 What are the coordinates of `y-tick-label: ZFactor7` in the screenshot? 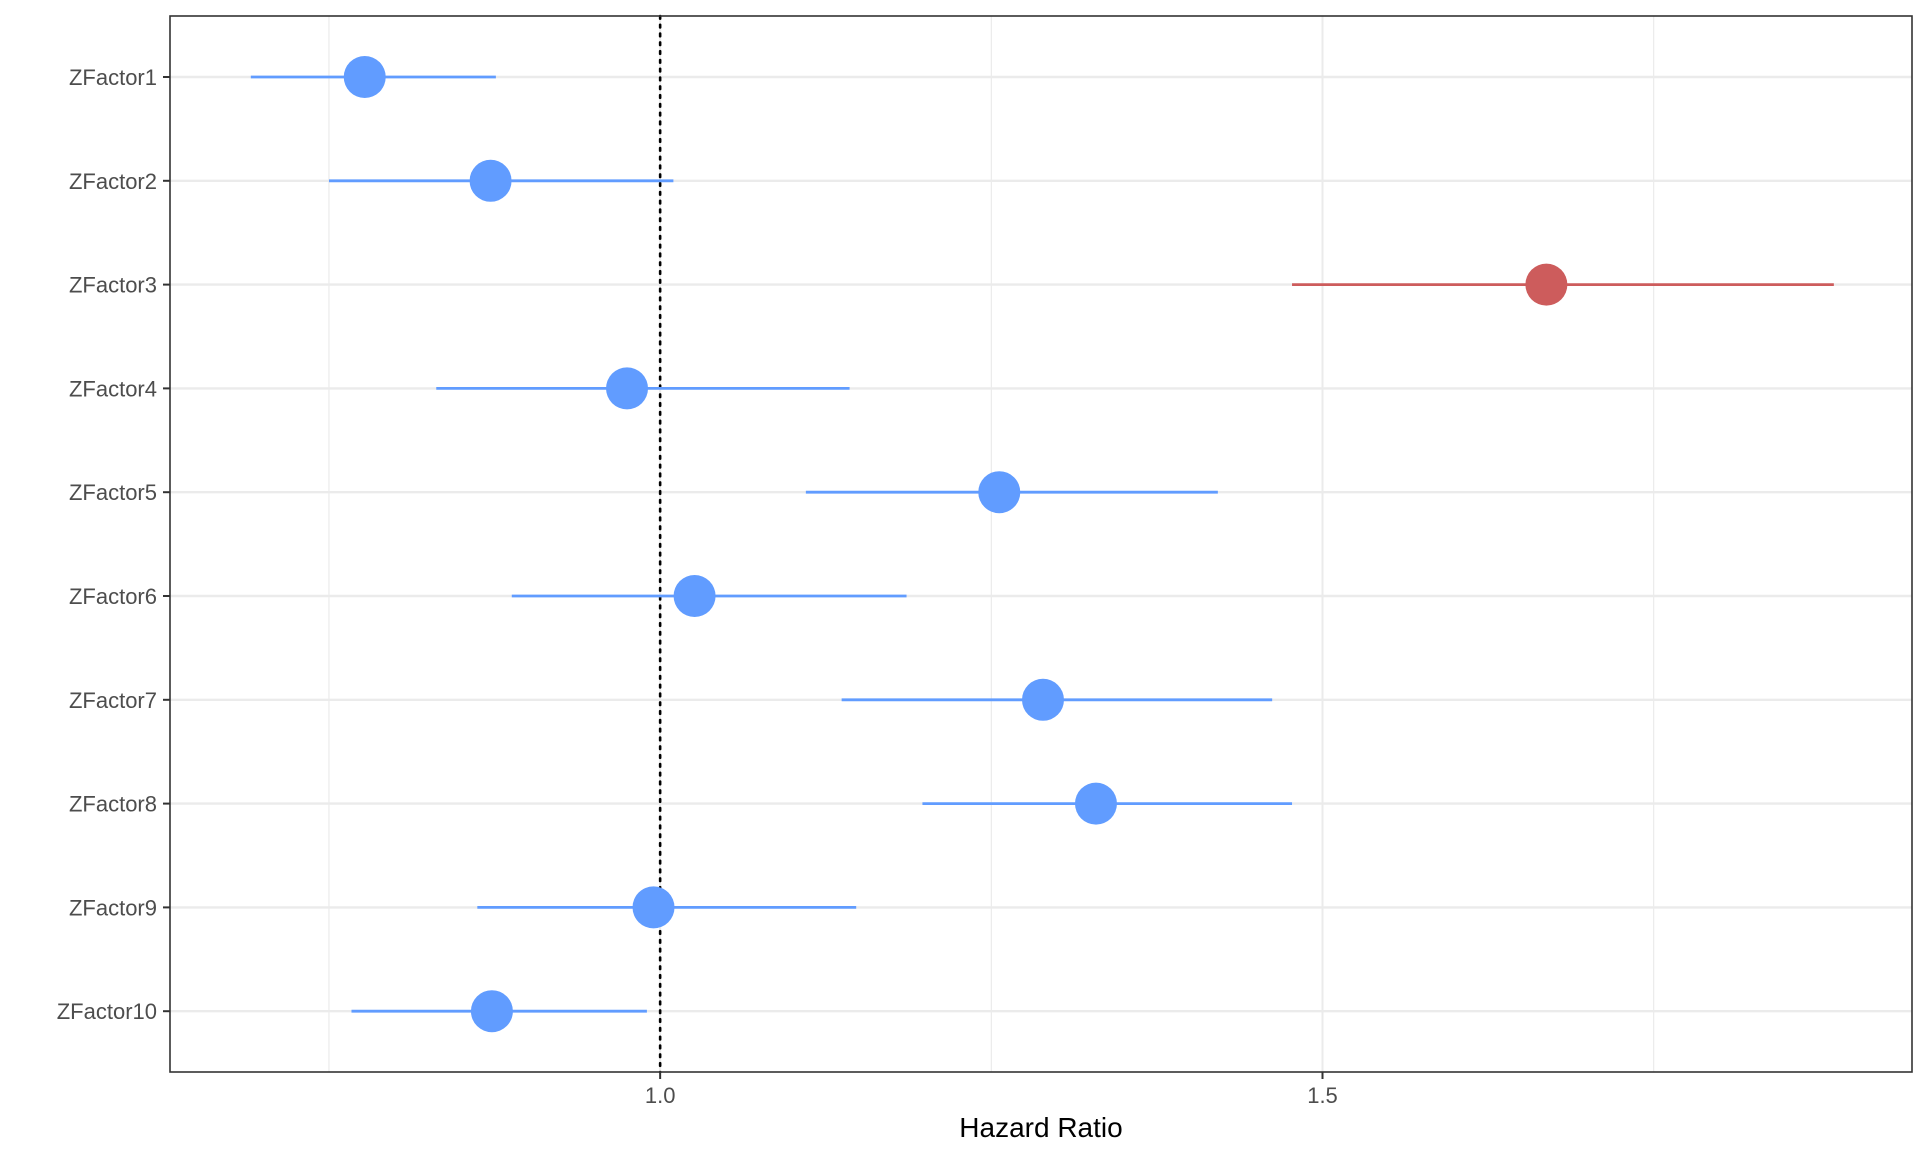 It's located at (113, 700).